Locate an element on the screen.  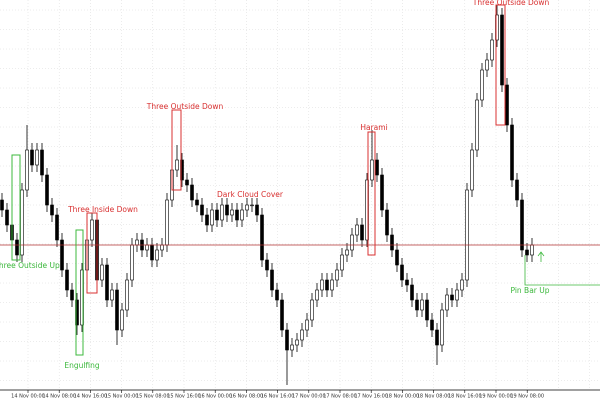
x-tick-label: 18 Nov 08:00 is located at coordinates (434, 397).